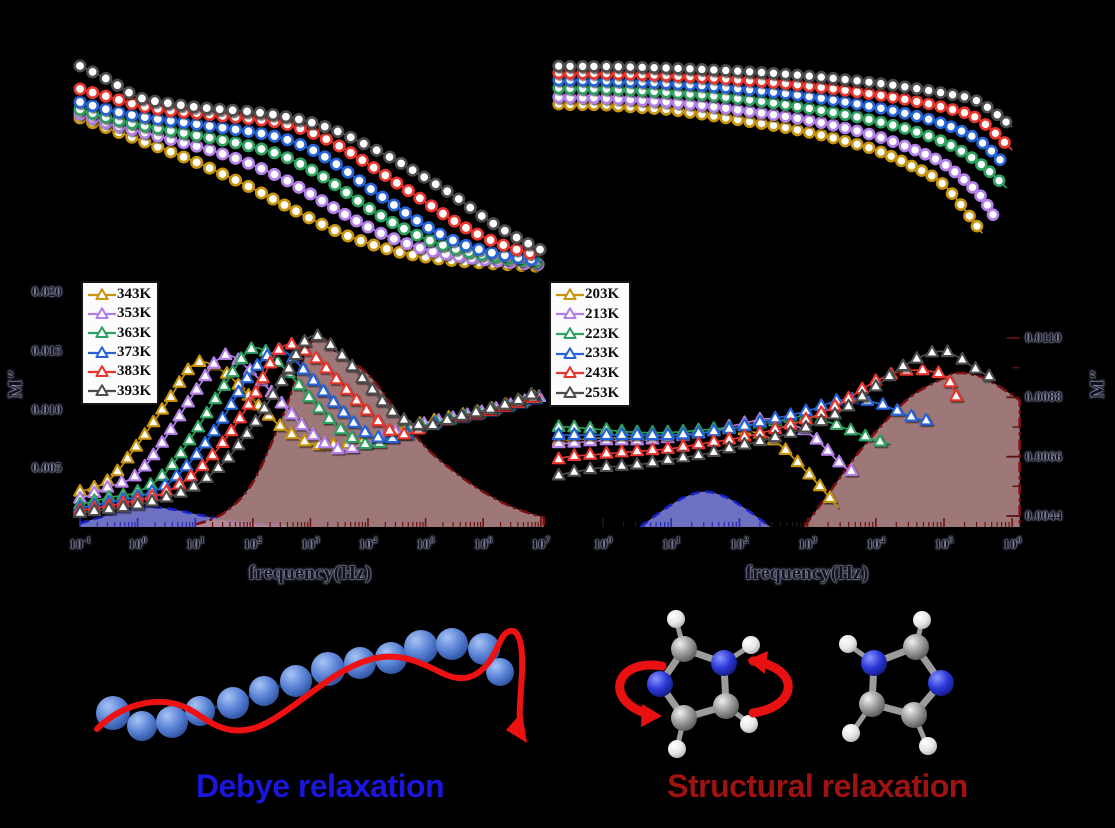 The image size is (1115, 828). I want to click on legend-label: 353K, so click(134, 313).